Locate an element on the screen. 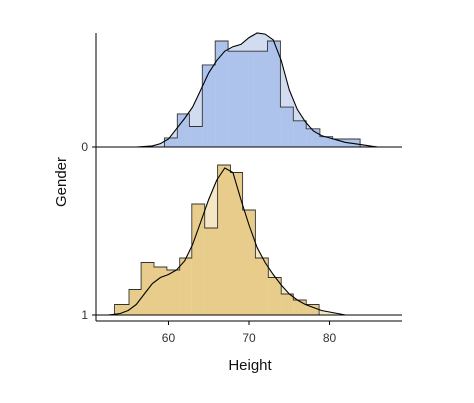 The width and height of the screenshot is (474, 403). x-axis-ticks: 60 70 80 is located at coordinates (249, 333).